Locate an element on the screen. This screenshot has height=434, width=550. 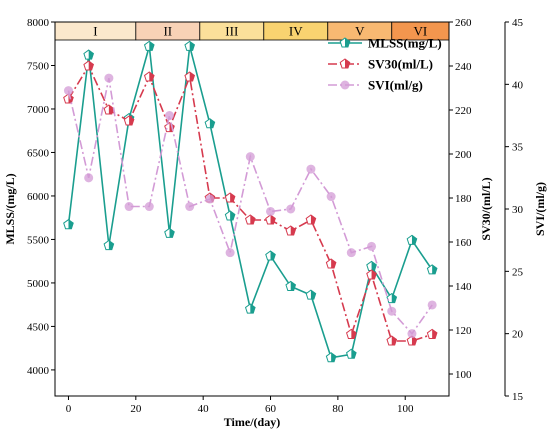
y-right-svi-tick-label: 20 is located at coordinates (518, 335).